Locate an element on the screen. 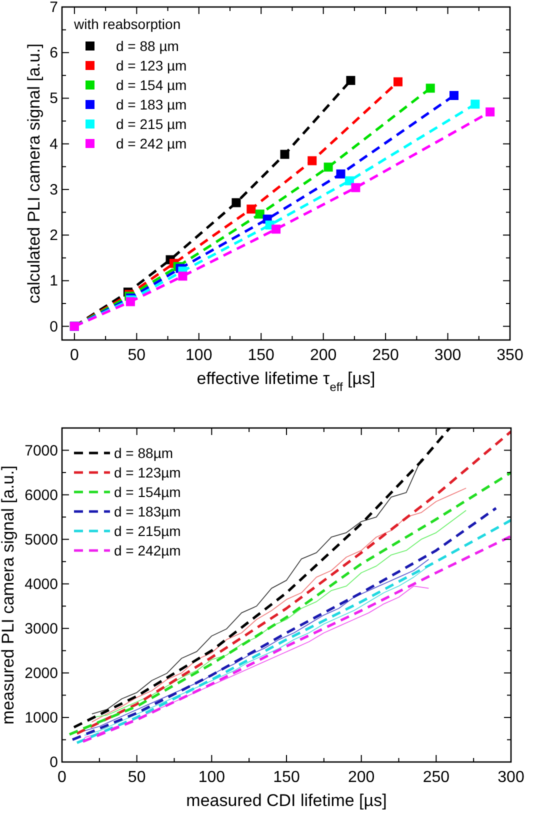 The height and width of the screenshot is (814, 539). y-axis-title: calculated PLI camera signal [a.u.] is located at coordinates (34, 174).